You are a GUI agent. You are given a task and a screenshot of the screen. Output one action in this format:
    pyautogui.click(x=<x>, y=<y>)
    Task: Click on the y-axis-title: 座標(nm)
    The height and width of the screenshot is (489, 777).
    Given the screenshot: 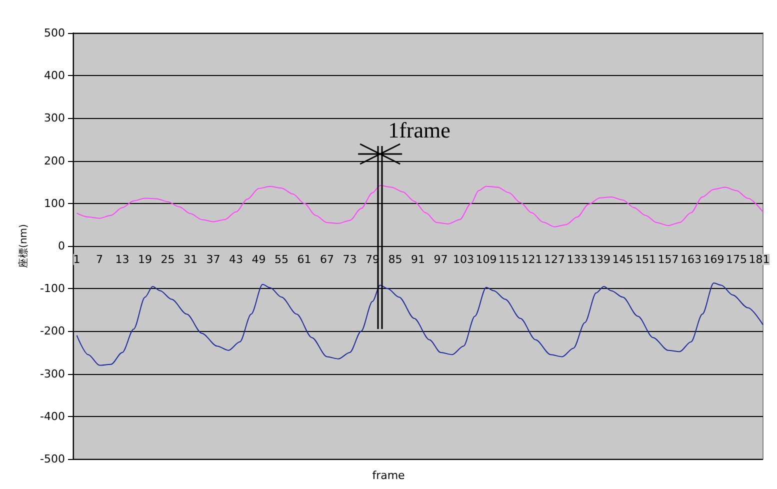 What is the action you would take?
    pyautogui.click(x=24, y=246)
    